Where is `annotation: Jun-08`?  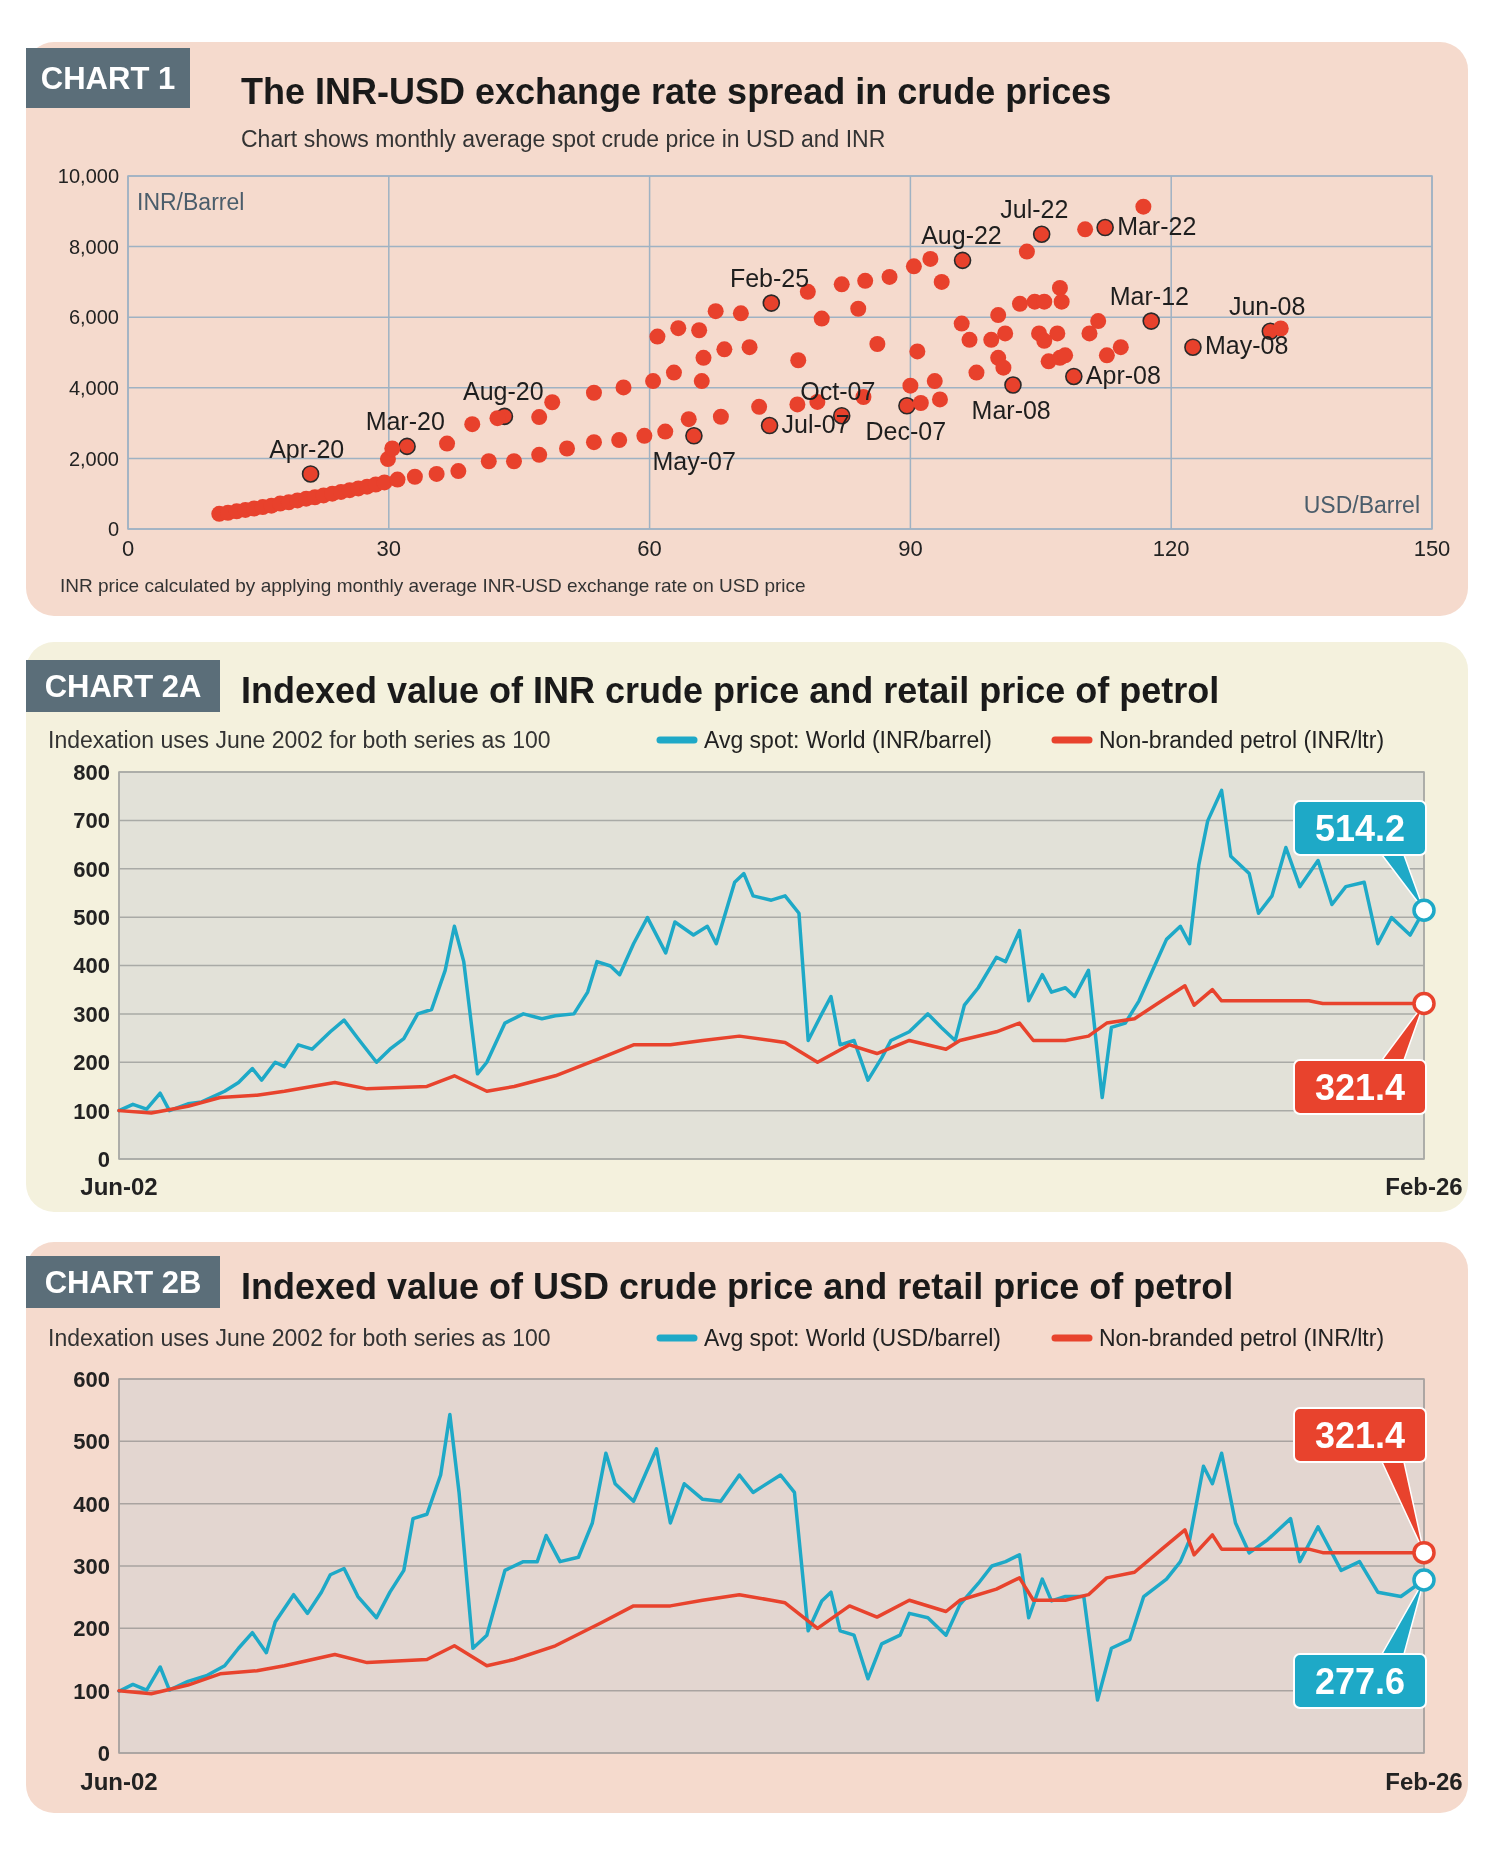
annotation: Jun-08 is located at coordinates (1267, 306).